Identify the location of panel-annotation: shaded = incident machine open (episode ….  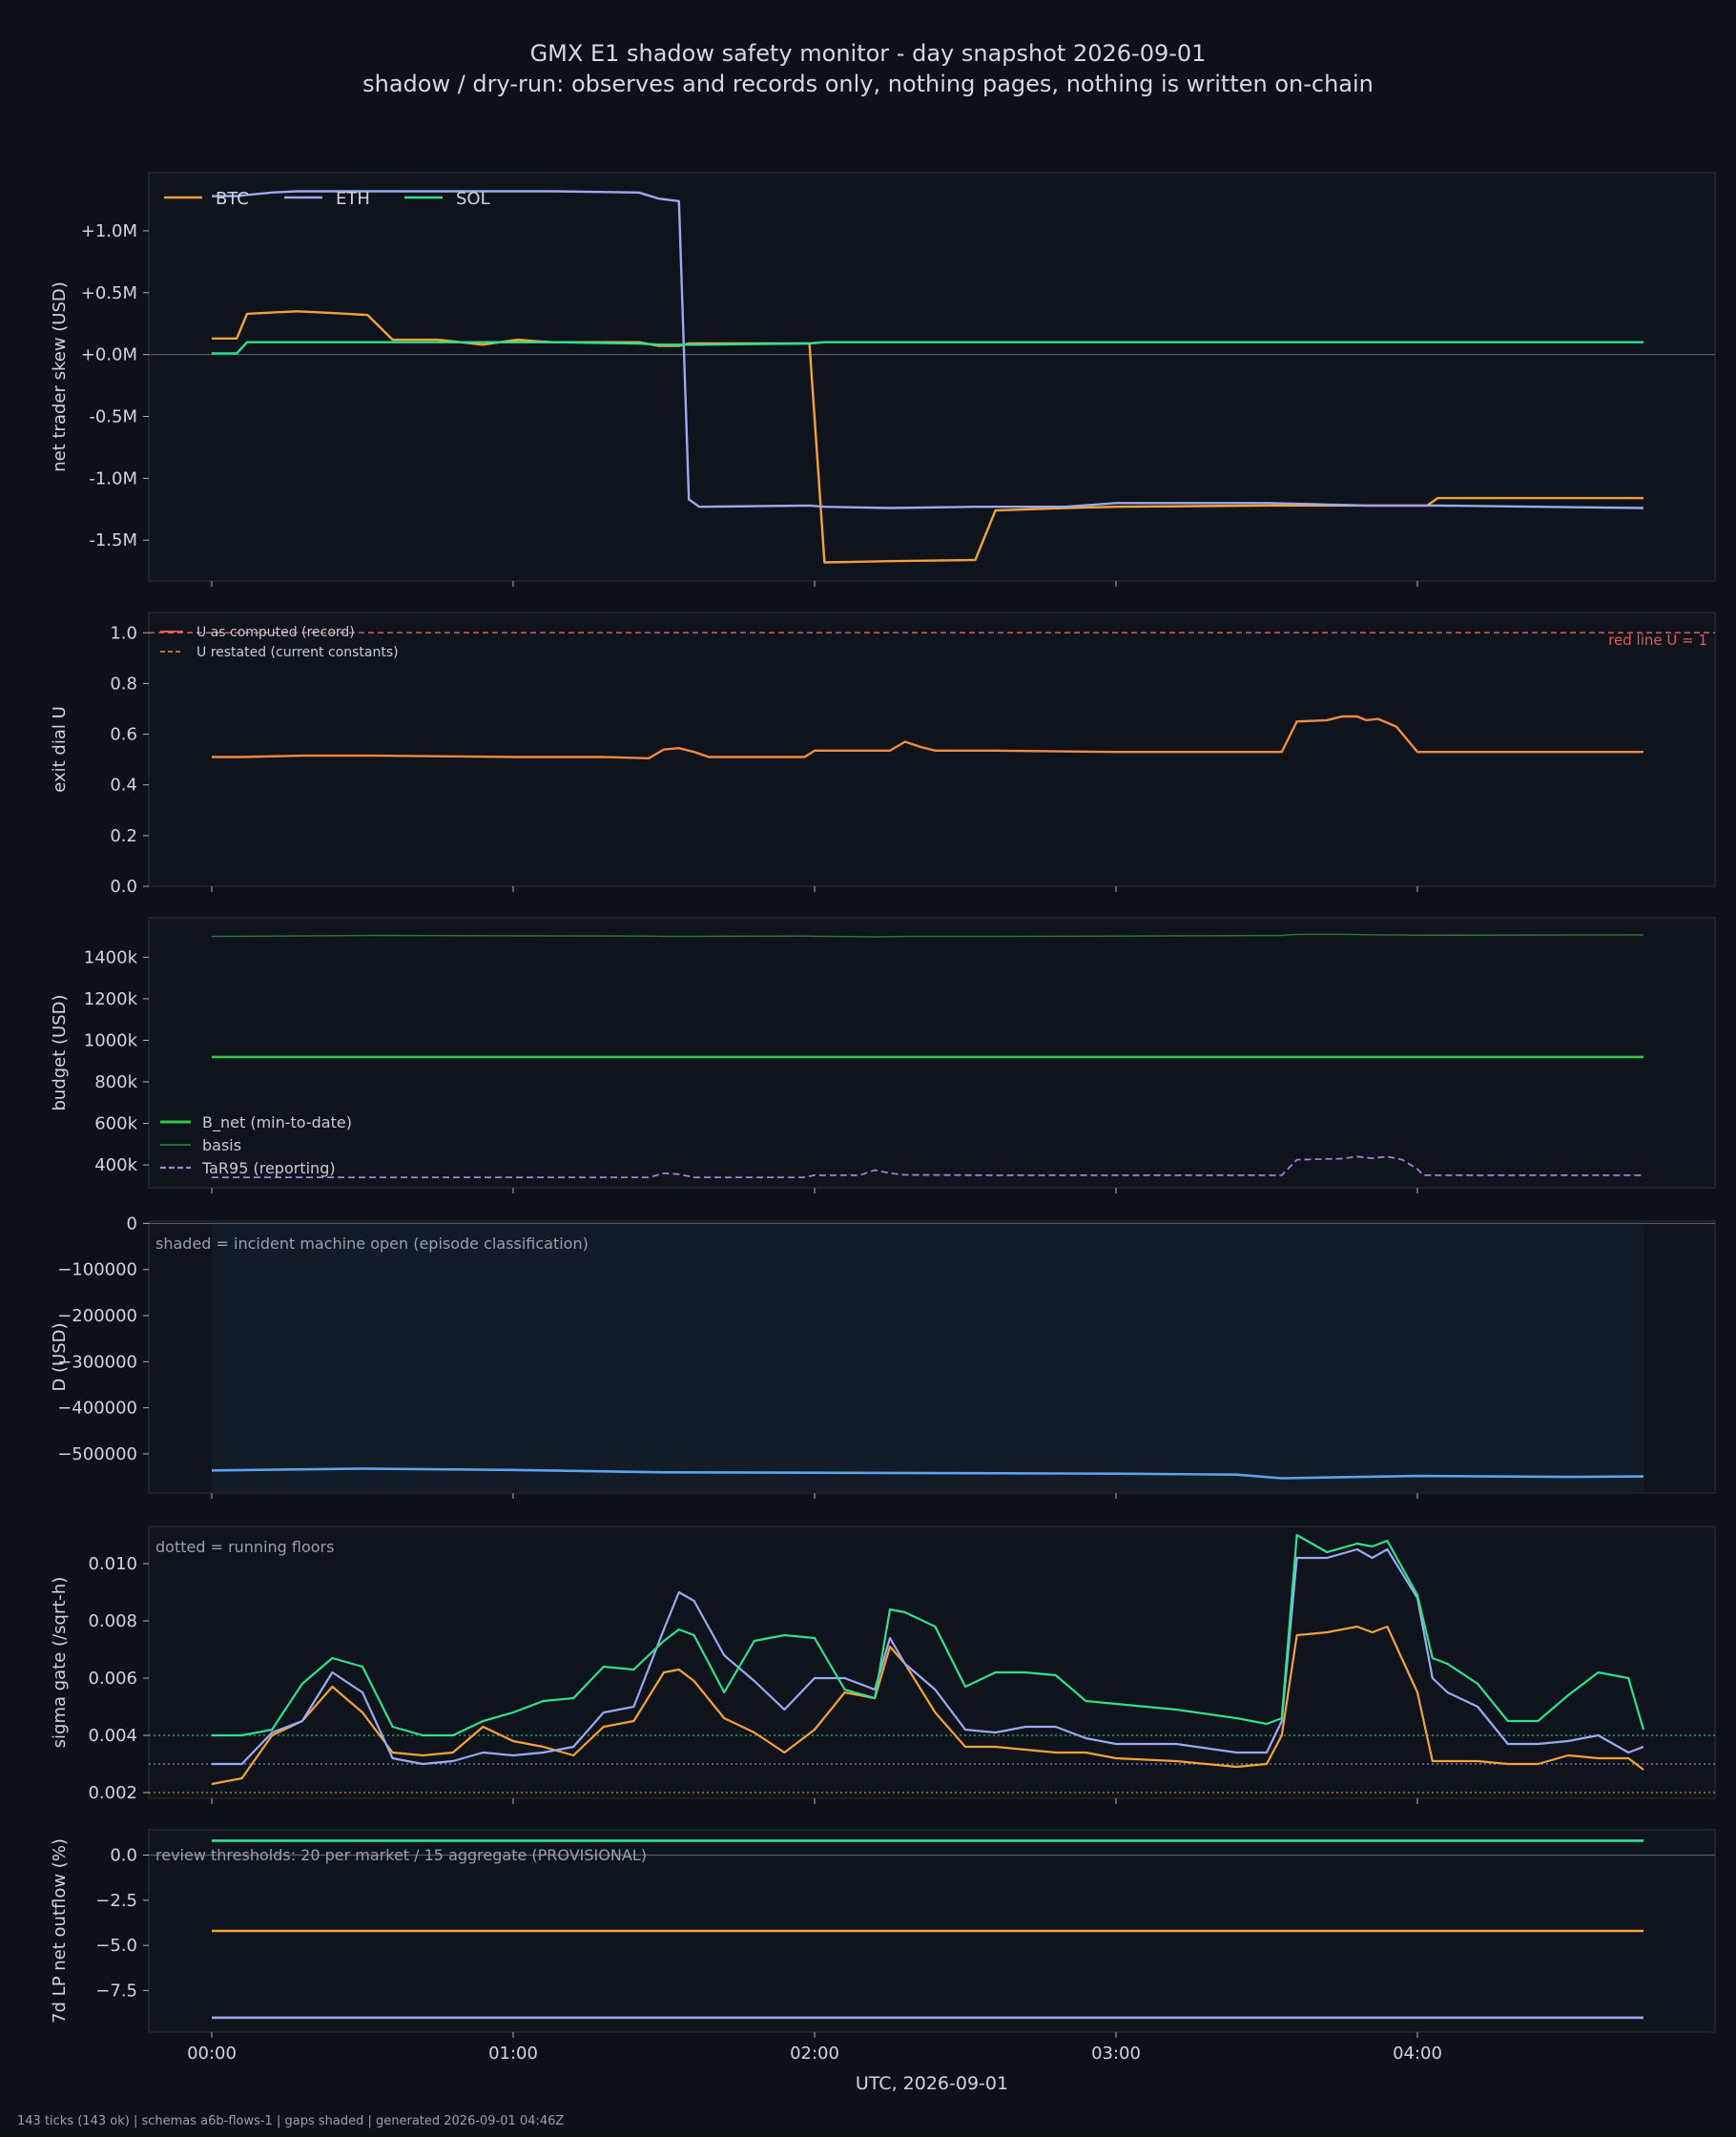
(372, 1243).